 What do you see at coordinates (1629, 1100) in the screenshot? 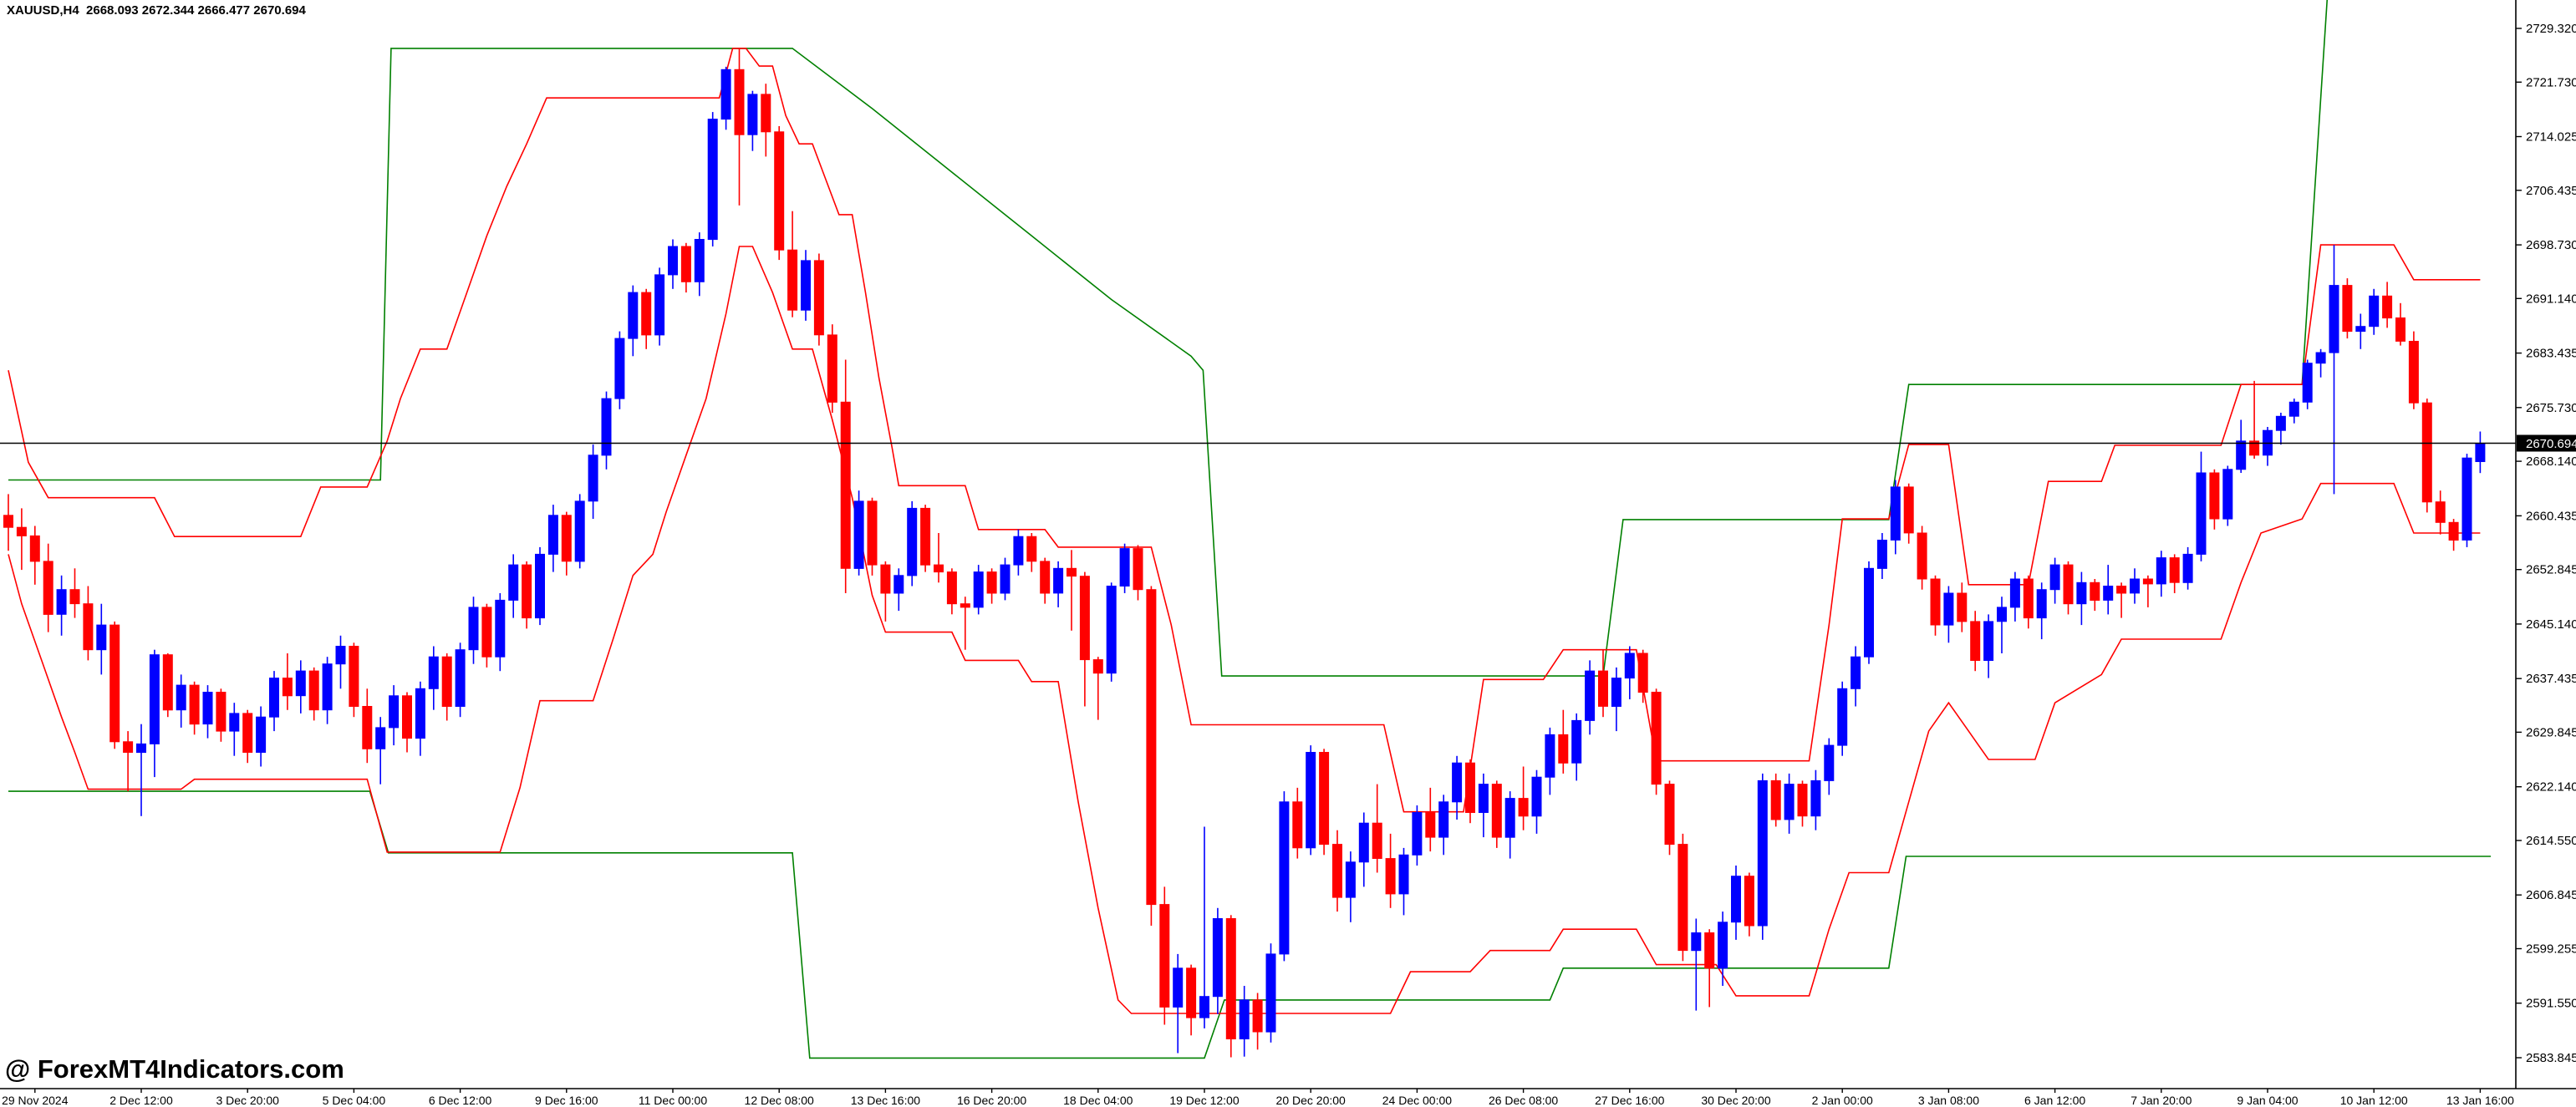
I see `time-tick-label: 27 Dec 16:00` at bounding box center [1629, 1100].